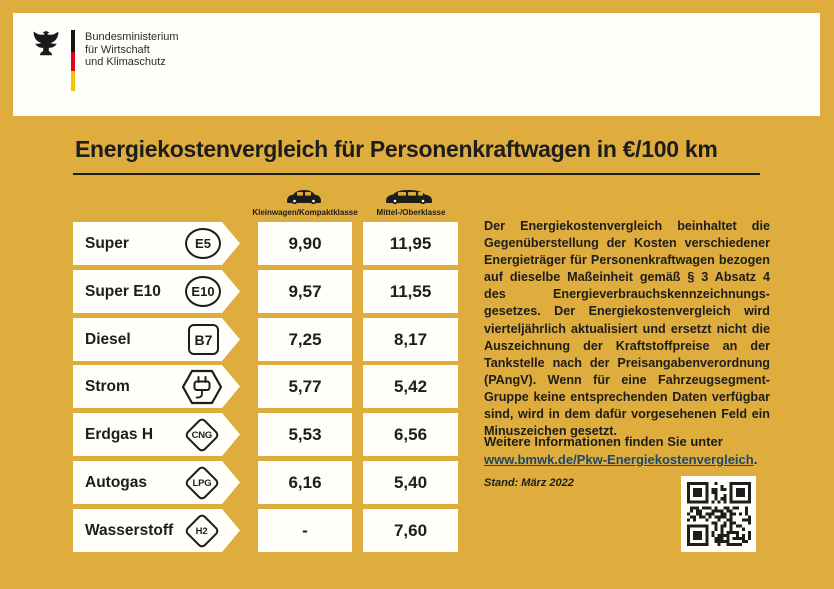 This screenshot has height=589, width=834. I want to click on value-kleinwagen-kompaktklasse: 9,90, so click(305, 243).